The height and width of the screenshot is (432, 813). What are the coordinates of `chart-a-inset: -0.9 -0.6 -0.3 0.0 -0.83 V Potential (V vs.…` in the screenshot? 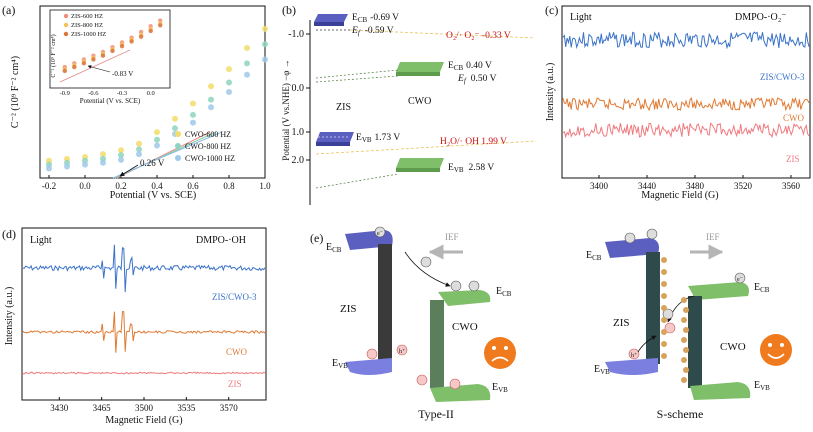 It's located at (110, 57).